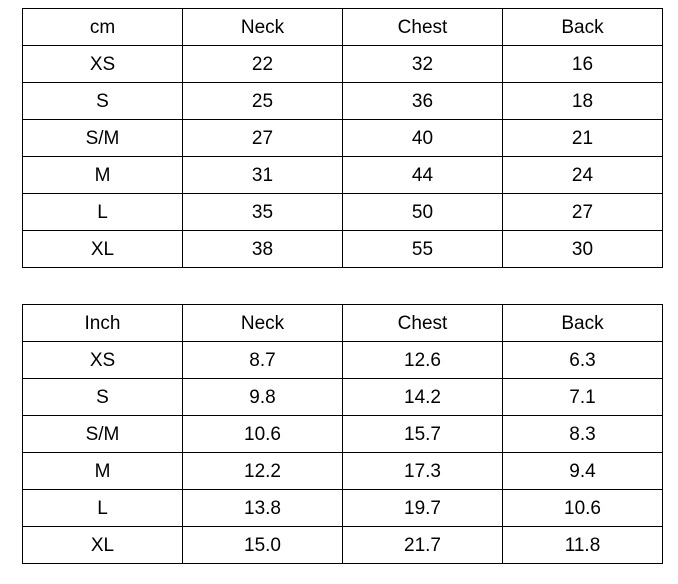  I want to click on neck-value-cell: 13.8, so click(262, 508).